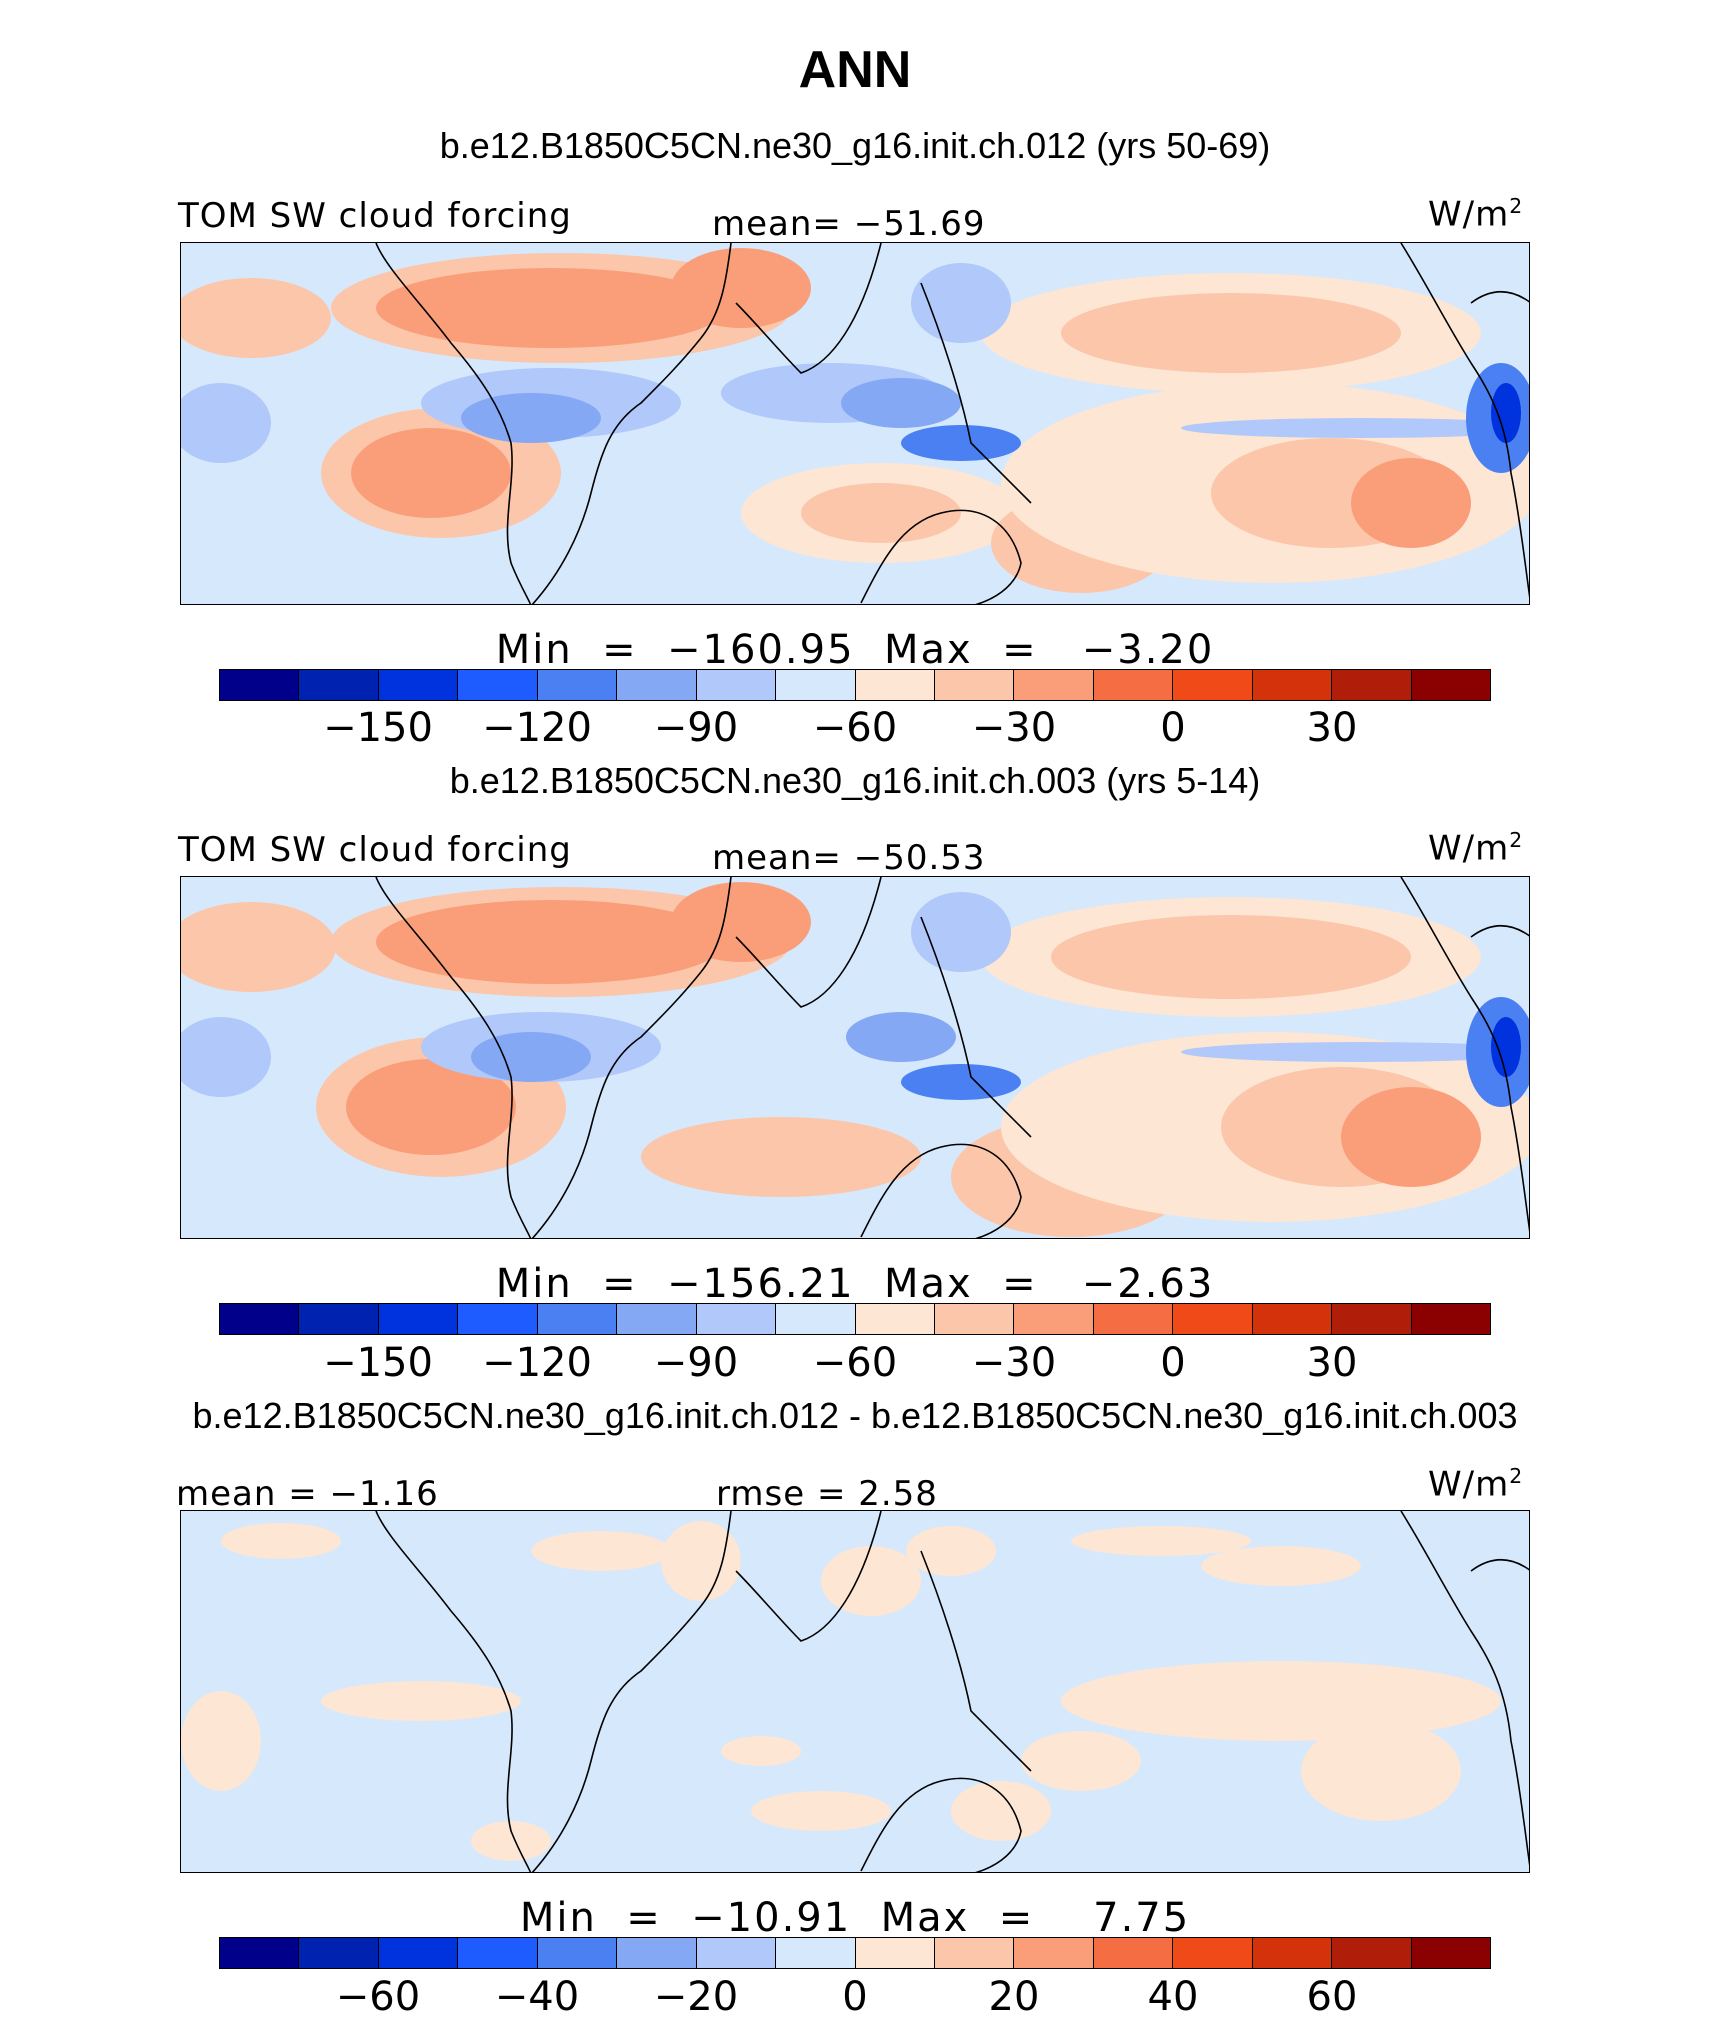 The height and width of the screenshot is (2036, 1710). Describe the element at coordinates (855, 650) in the screenshot. I see `panel-1-min-max: Min = −160.95 Max = −3.20` at that location.